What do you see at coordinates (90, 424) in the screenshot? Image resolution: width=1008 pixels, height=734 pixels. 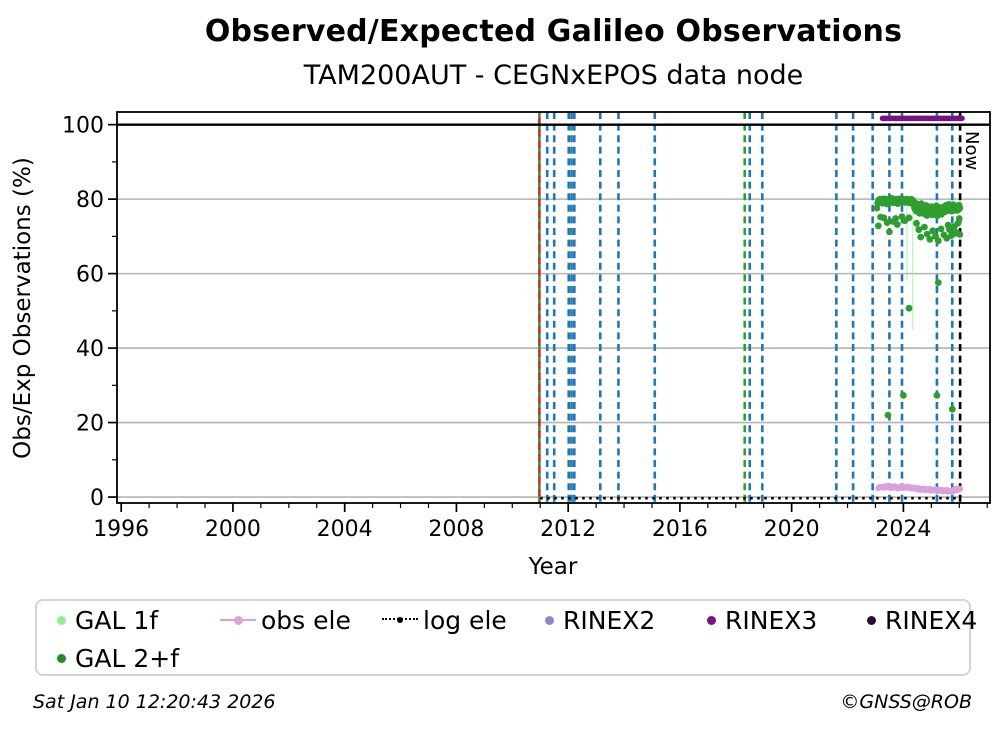 I see `y-tick-label: 20` at bounding box center [90, 424].